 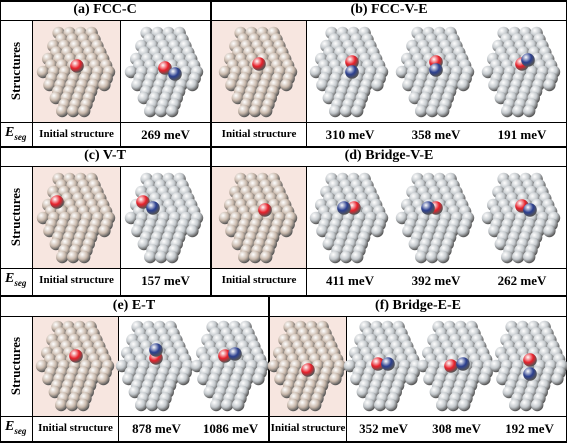 I want to click on panel-d-title: (d) Bridge-V-E, so click(x=389, y=155).